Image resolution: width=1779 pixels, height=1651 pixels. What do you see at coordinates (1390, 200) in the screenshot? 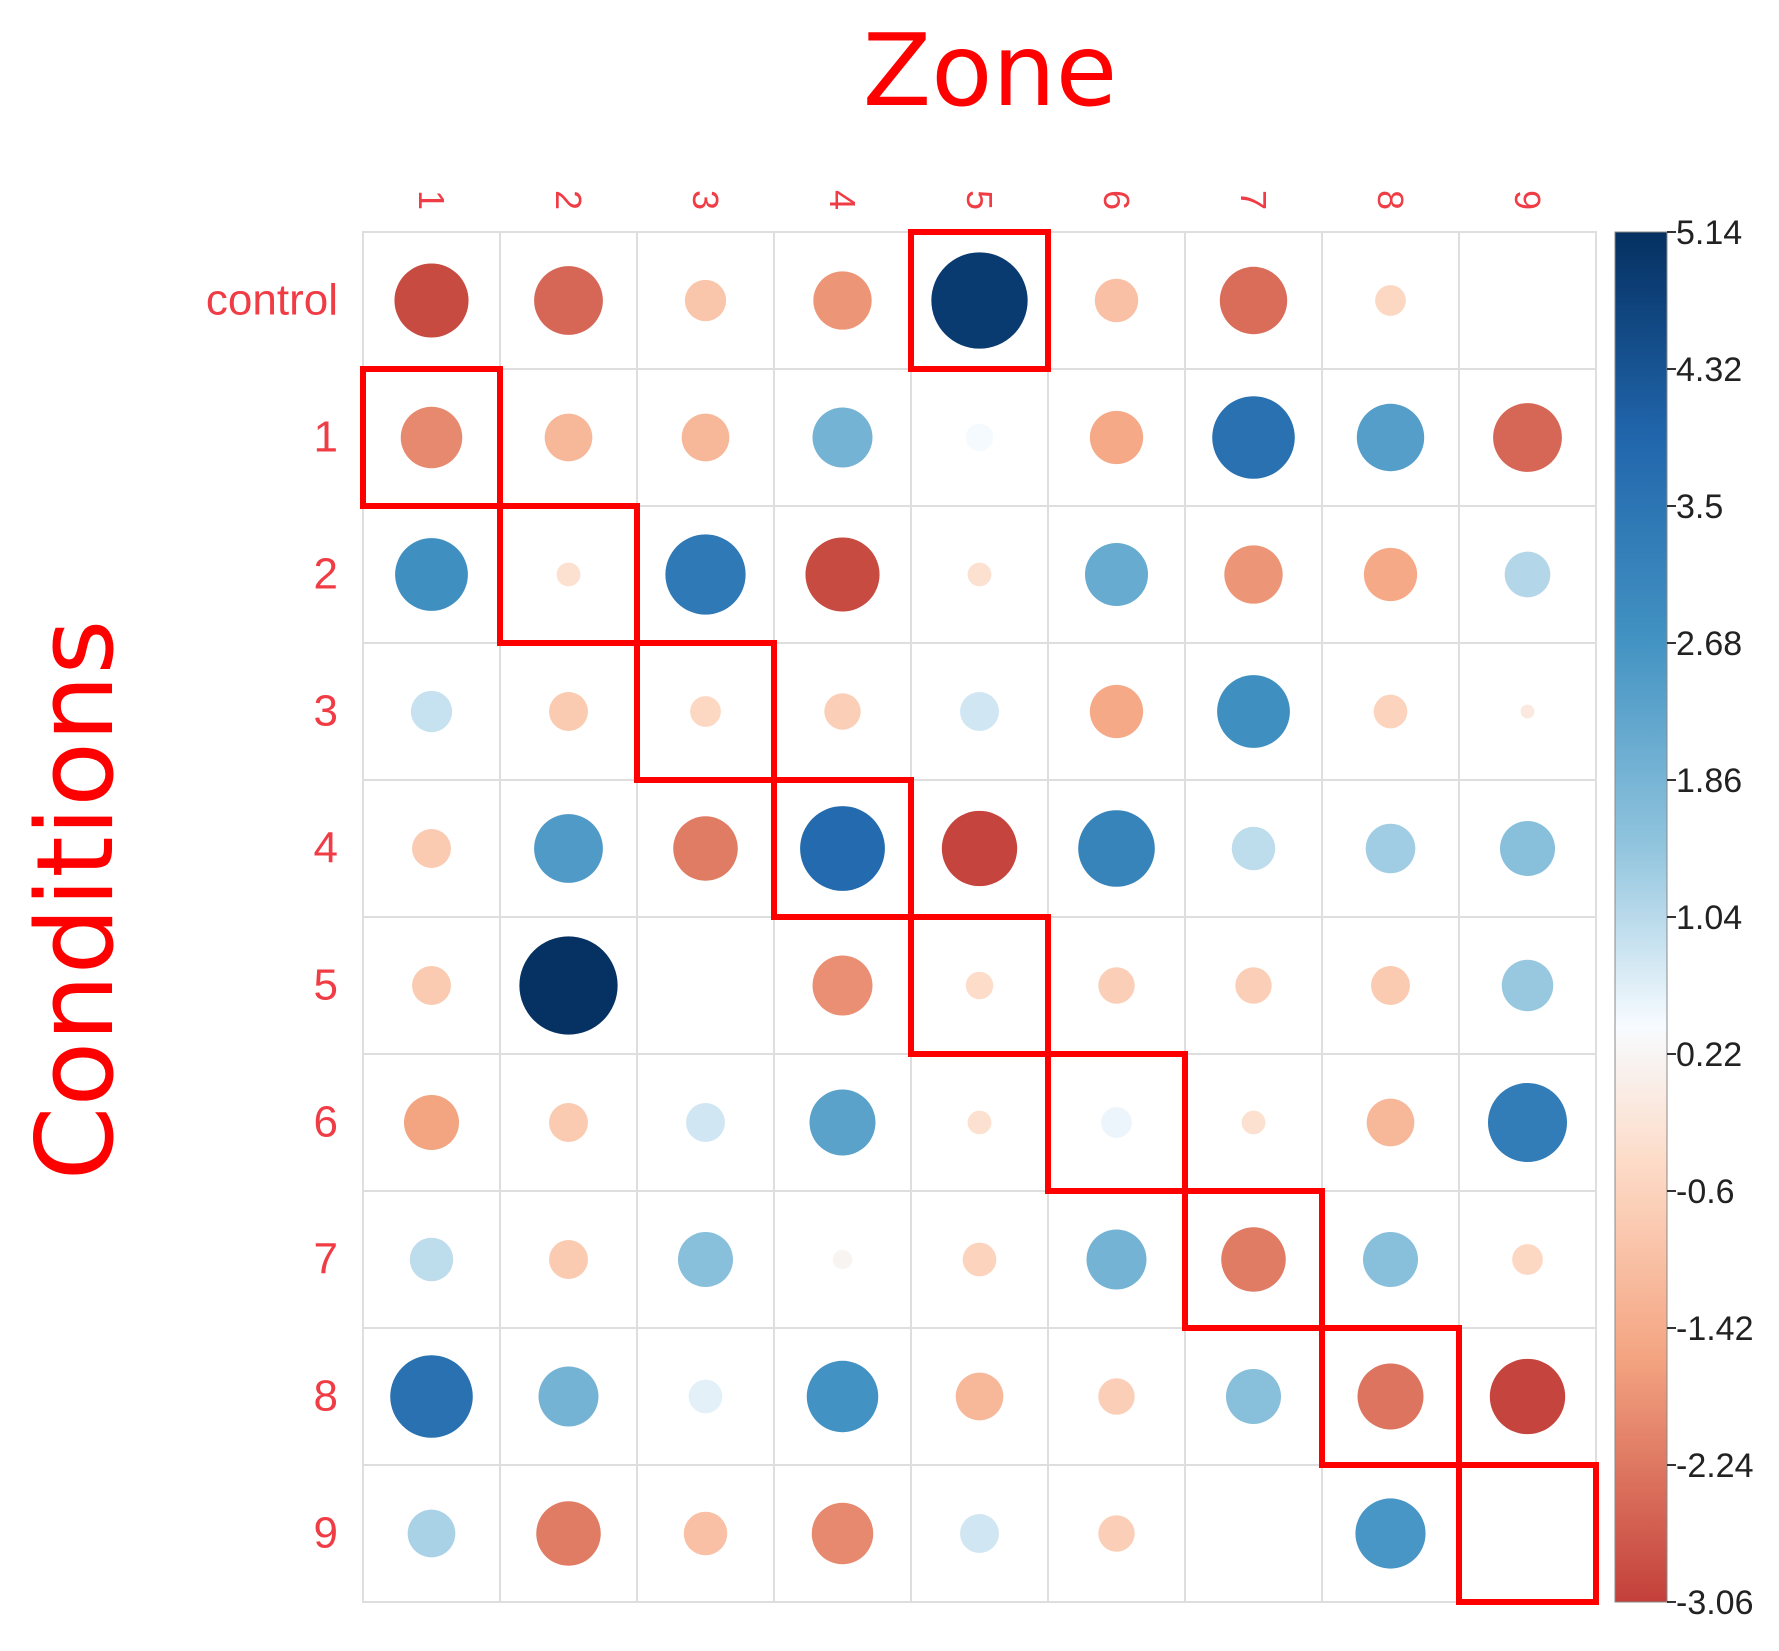
I see `column-label: 8` at bounding box center [1390, 200].